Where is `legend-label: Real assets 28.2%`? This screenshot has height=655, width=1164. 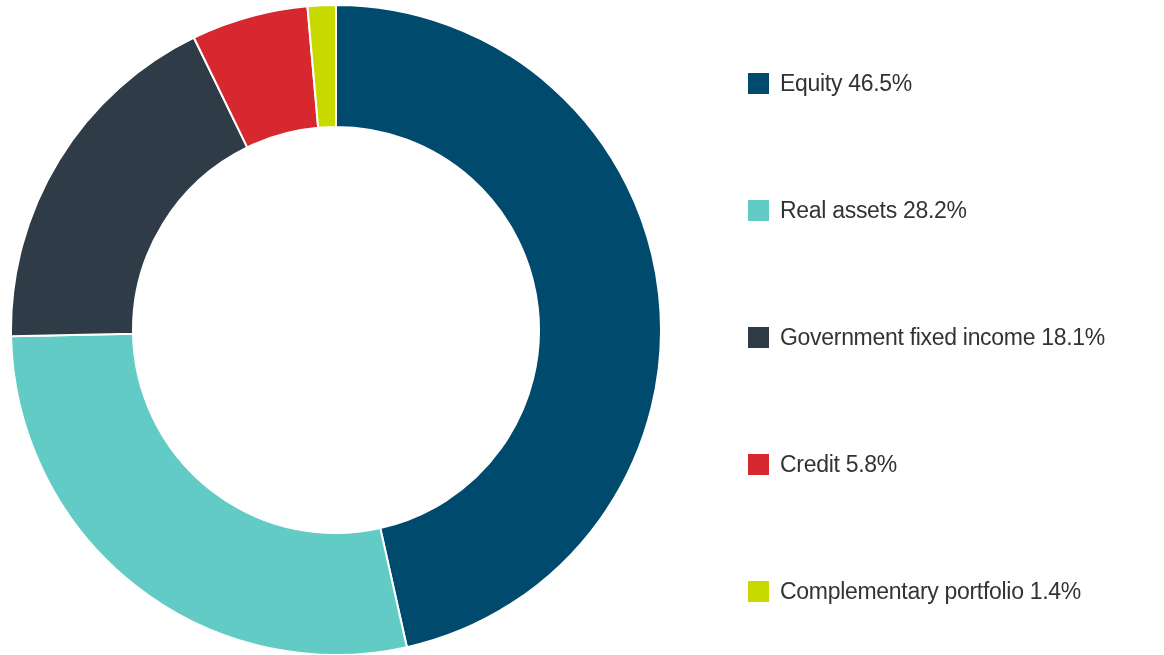 legend-label: Real assets 28.2% is located at coordinates (873, 210).